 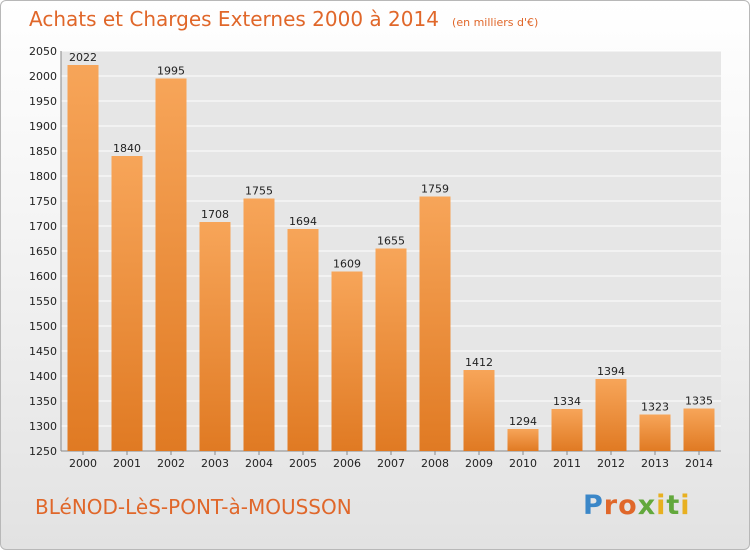 What do you see at coordinates (567, 401) in the screenshot?
I see `data-label: 1334` at bounding box center [567, 401].